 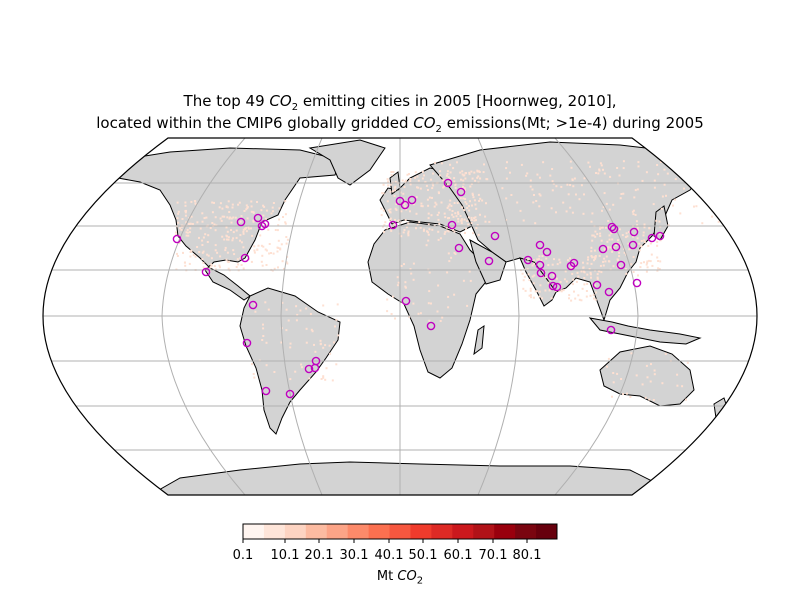 I want to click on colorbar-tick-label: 80.1, so click(x=527, y=555).